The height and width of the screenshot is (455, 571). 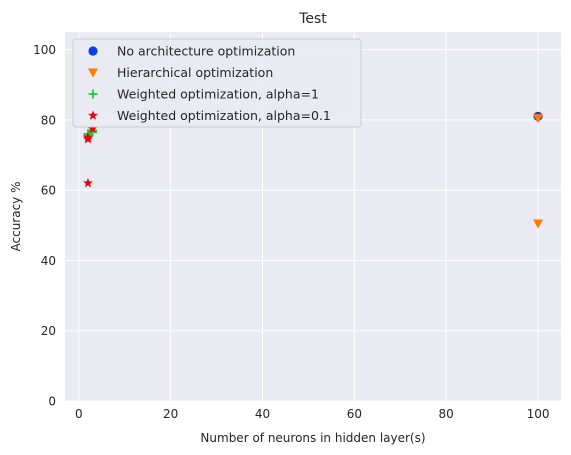 I want to click on y-tick-label: 100, so click(x=44, y=50).